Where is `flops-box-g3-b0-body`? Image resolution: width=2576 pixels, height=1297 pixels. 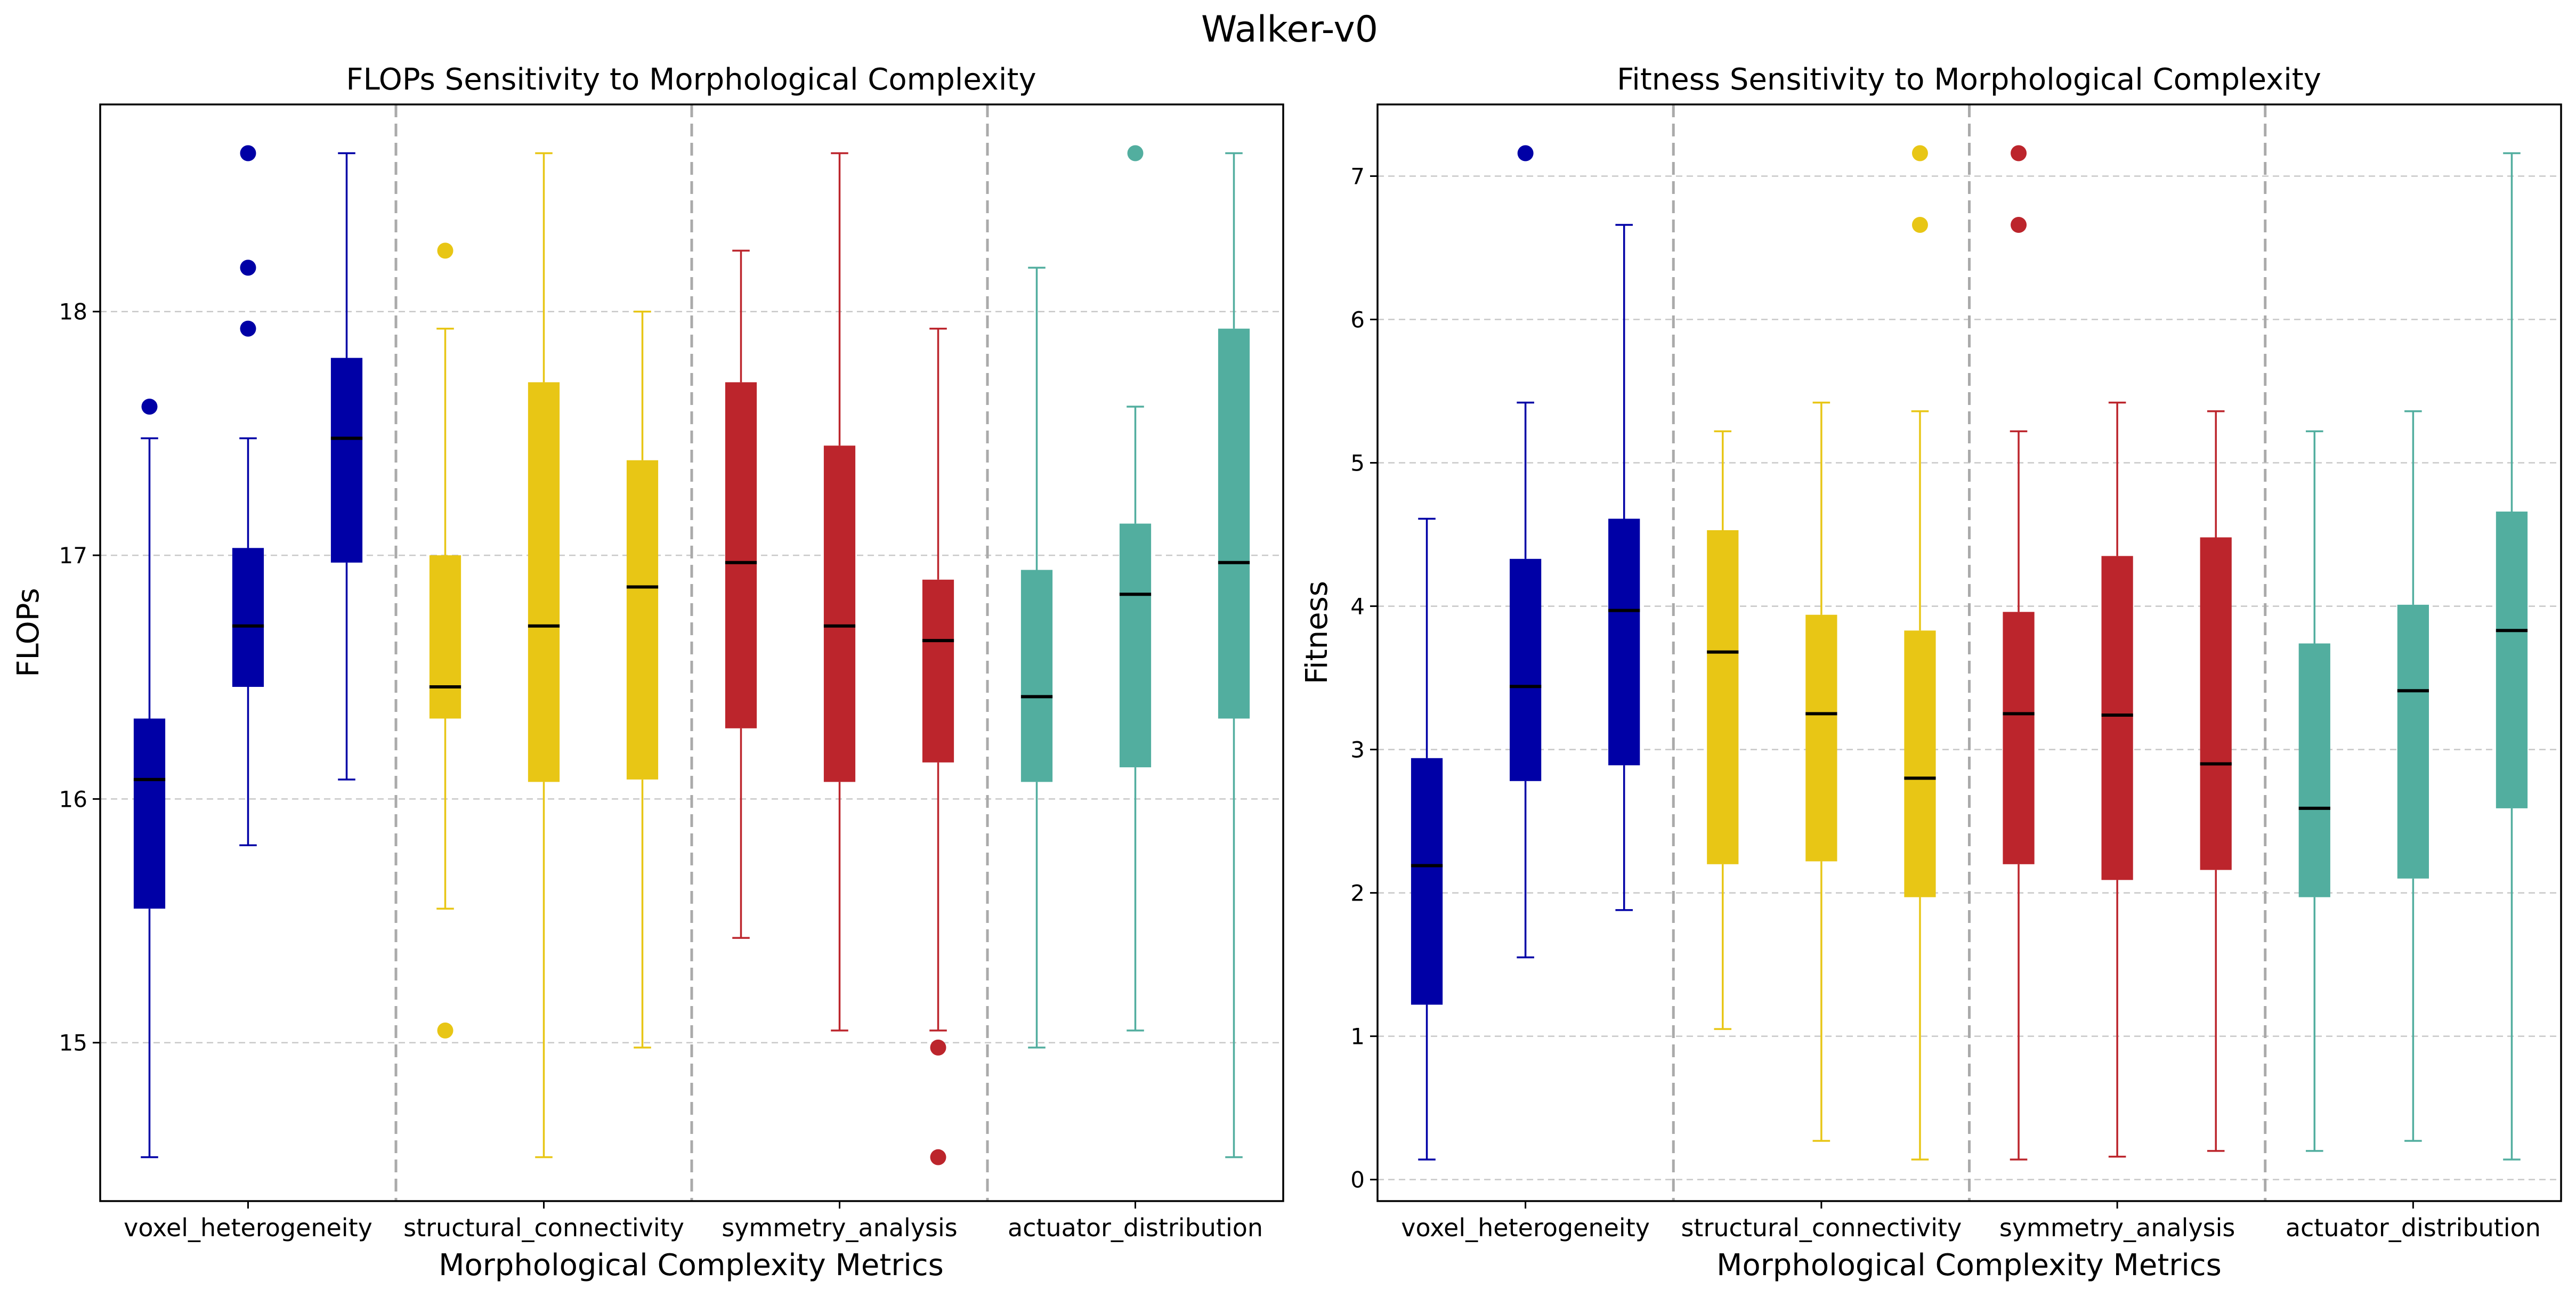 flops-box-g3-b0-body is located at coordinates (1036, 676).